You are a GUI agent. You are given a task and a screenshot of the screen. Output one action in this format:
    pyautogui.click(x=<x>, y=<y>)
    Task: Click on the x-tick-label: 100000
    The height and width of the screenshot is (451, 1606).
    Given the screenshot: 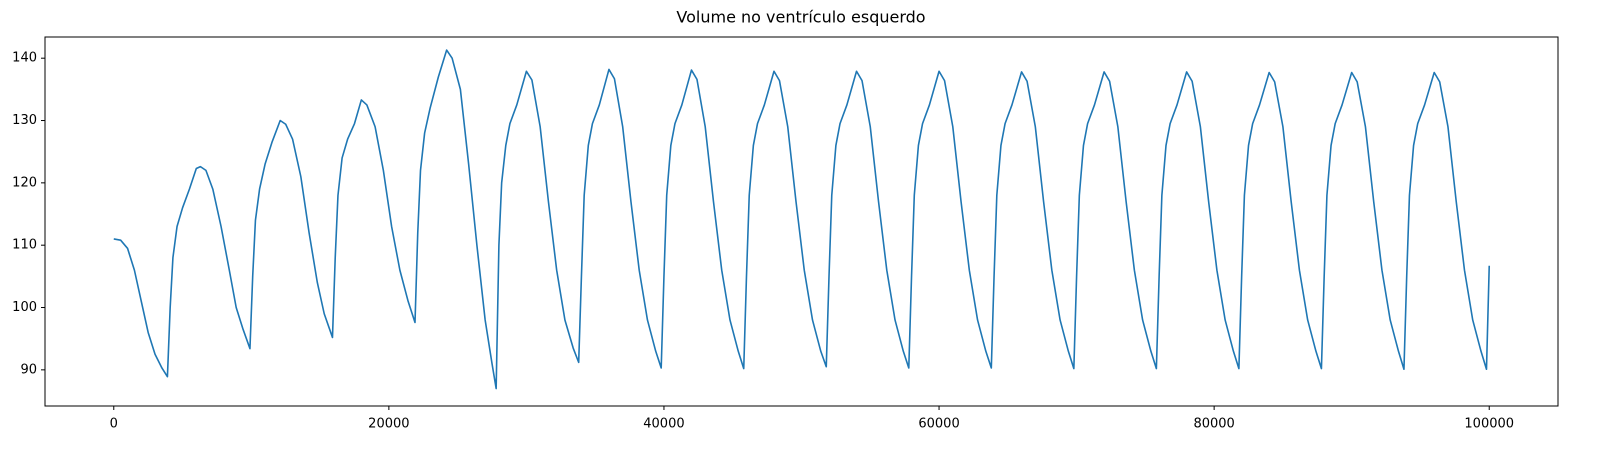 What is the action you would take?
    pyautogui.click(x=1489, y=424)
    